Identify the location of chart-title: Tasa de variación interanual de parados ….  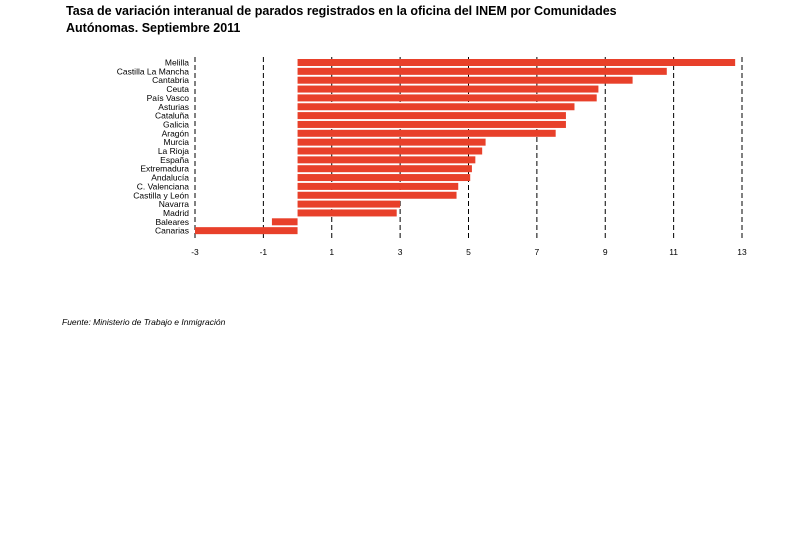
(341, 19).